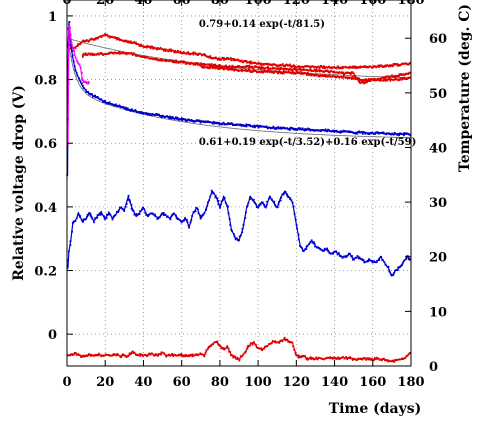 The height and width of the screenshot is (425, 482). I want to click on y2-tick-label: 20, so click(438, 258).